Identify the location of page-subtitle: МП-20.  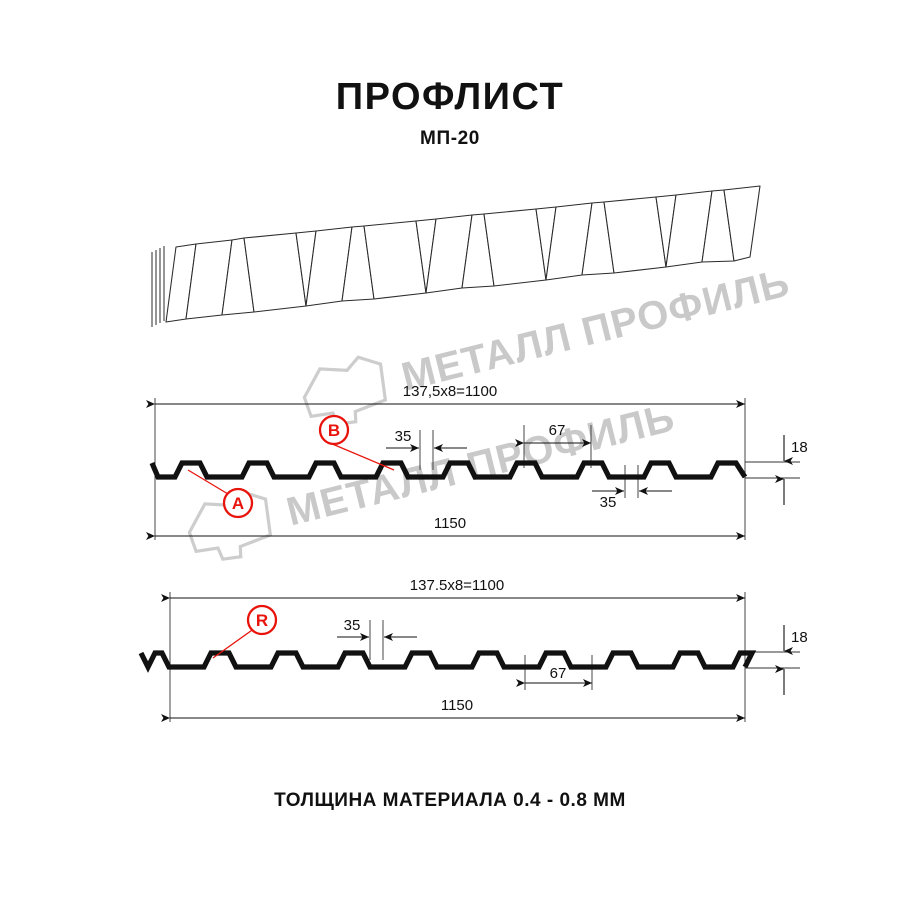
(450, 138).